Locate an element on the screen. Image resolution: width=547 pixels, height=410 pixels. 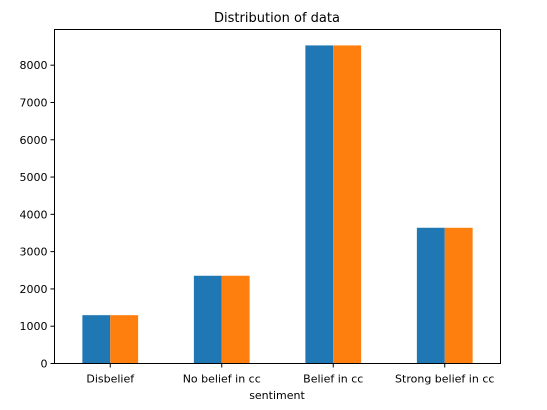
bar-series-2-strong-belief-in-cc is located at coordinates (458, 295).